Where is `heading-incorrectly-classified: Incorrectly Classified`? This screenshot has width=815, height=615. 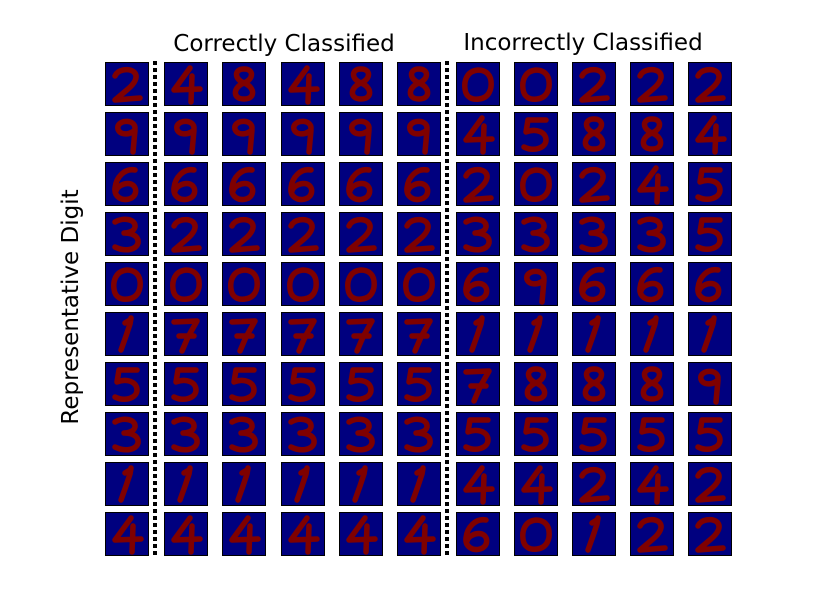 heading-incorrectly-classified: Incorrectly Classified is located at coordinates (582, 43).